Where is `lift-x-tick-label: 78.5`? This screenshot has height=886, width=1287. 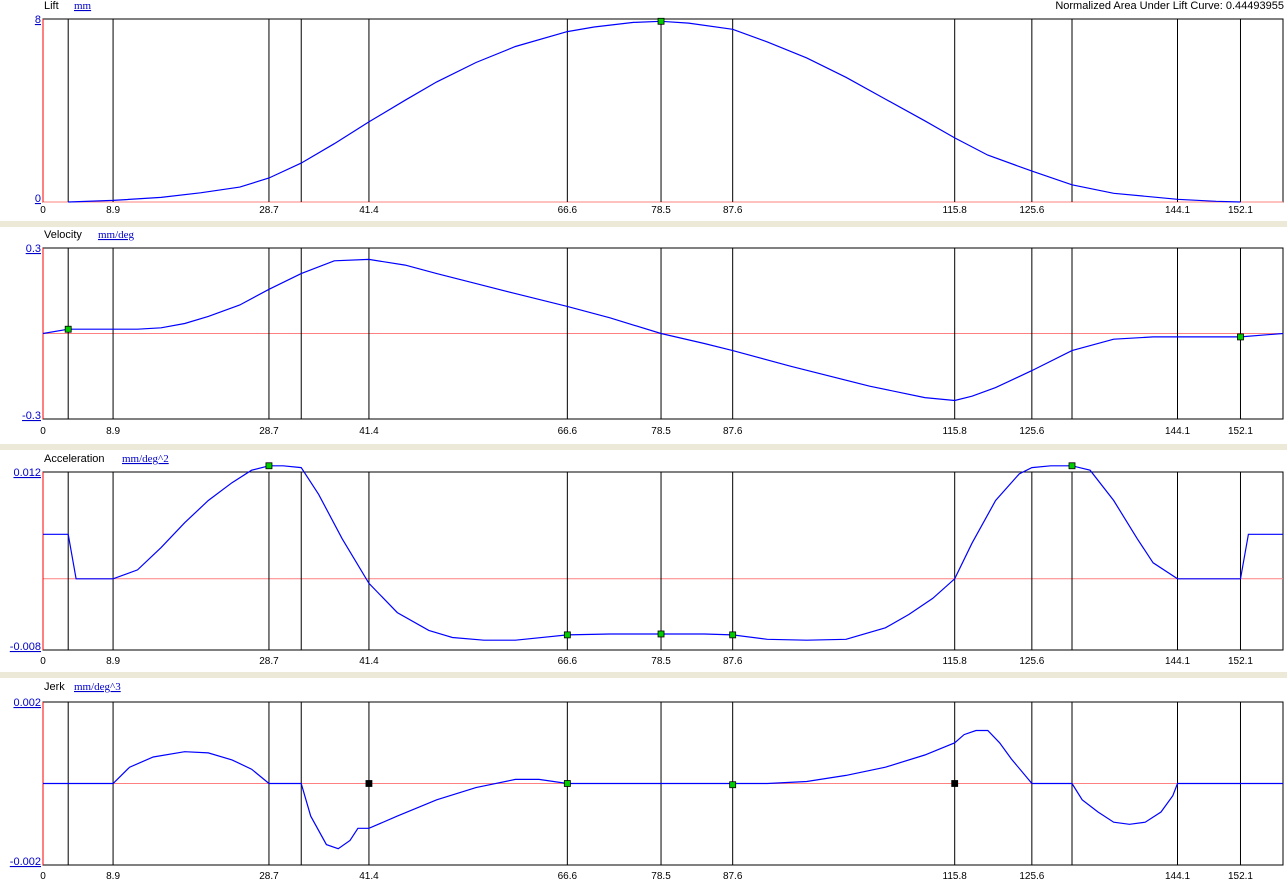
lift-x-tick-label: 78.5 is located at coordinates (661, 210).